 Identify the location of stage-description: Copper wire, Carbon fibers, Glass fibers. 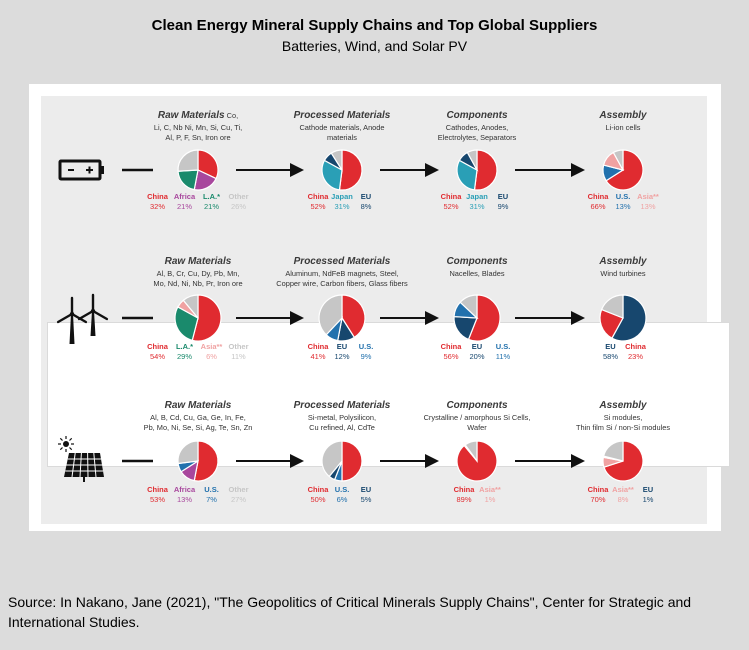
(342, 283).